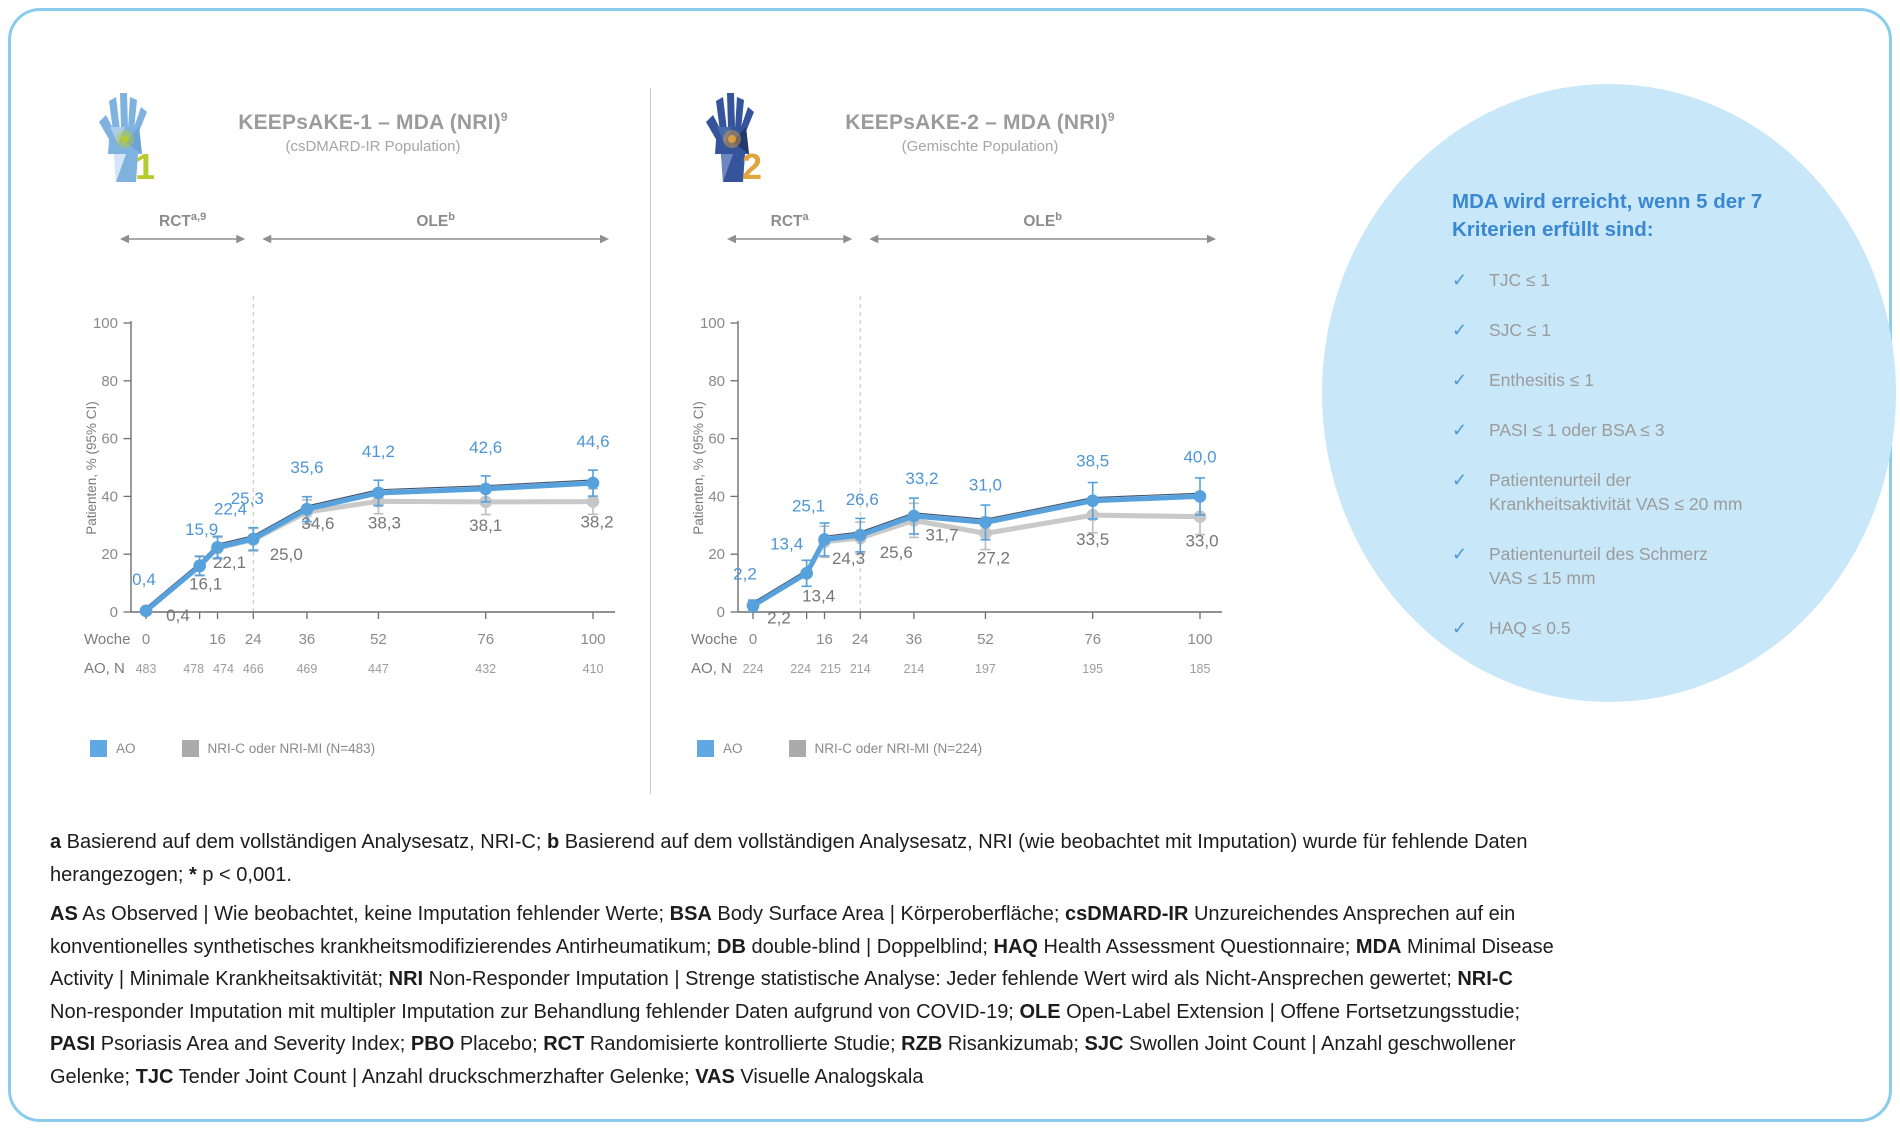  What do you see at coordinates (1541, 380) in the screenshot?
I see `criteria-text: Enthesitis ≤ 1` at bounding box center [1541, 380].